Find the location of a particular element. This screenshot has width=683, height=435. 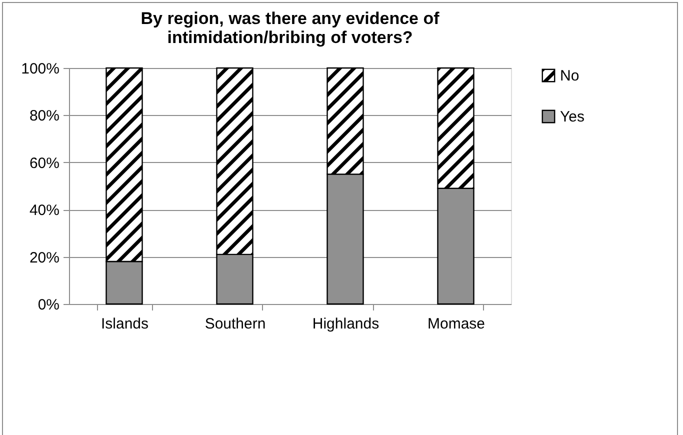

x-tick-label: Momase is located at coordinates (456, 324).